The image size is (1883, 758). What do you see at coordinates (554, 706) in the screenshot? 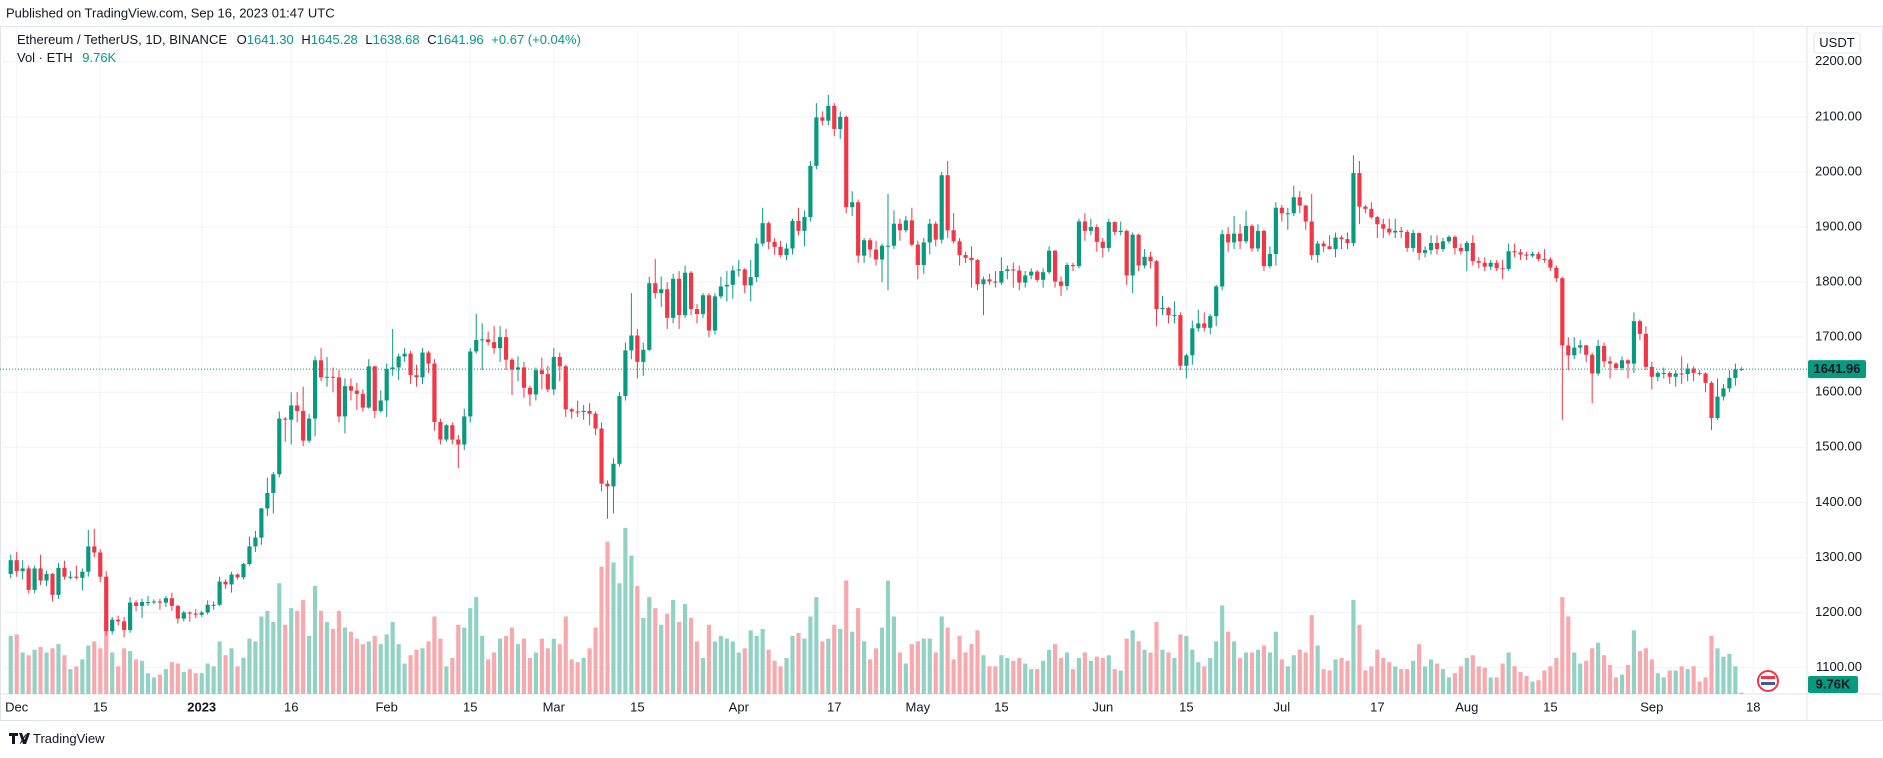
I see `x-tick-label: Mar` at bounding box center [554, 706].